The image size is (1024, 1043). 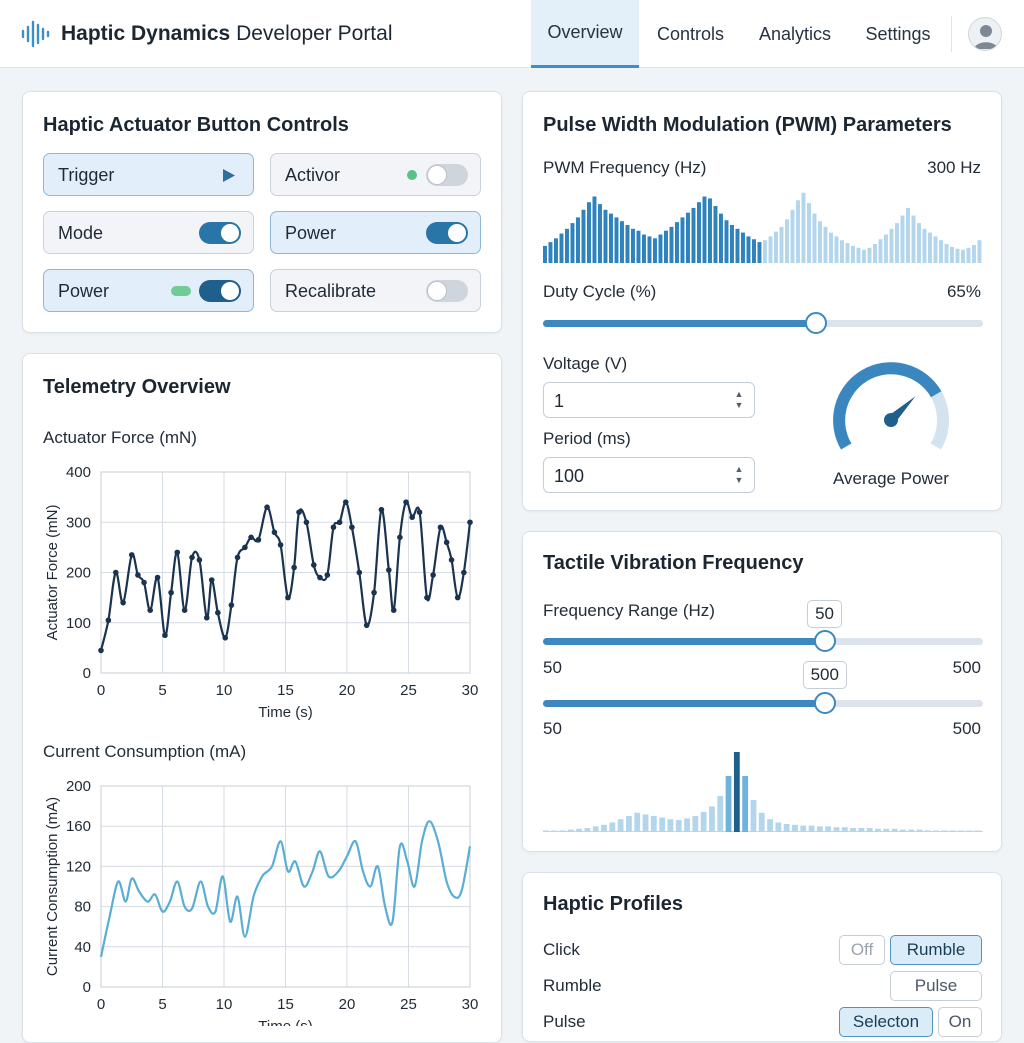 What do you see at coordinates (81, 233) in the screenshot?
I see `mode-label: Mode` at bounding box center [81, 233].